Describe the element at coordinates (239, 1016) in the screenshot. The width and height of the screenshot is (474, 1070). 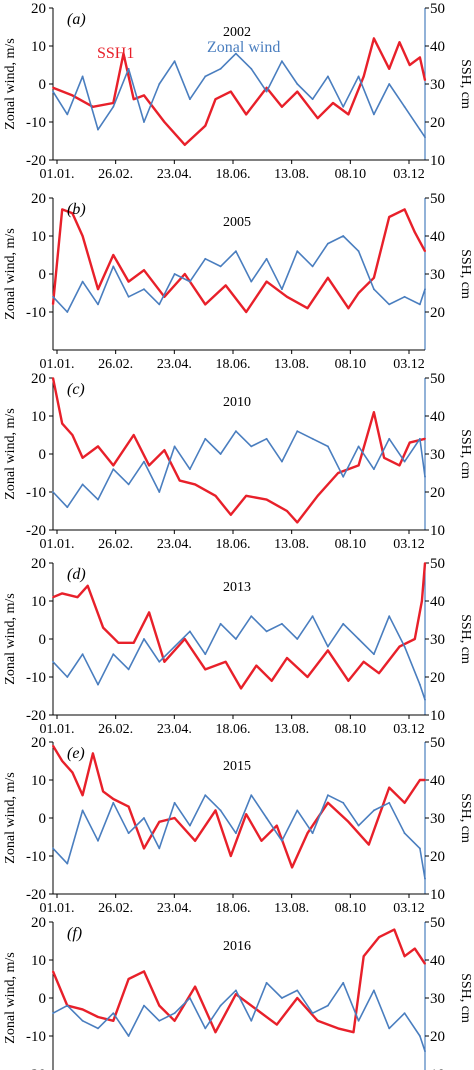
I see `series-zonal-wind-line` at that location.